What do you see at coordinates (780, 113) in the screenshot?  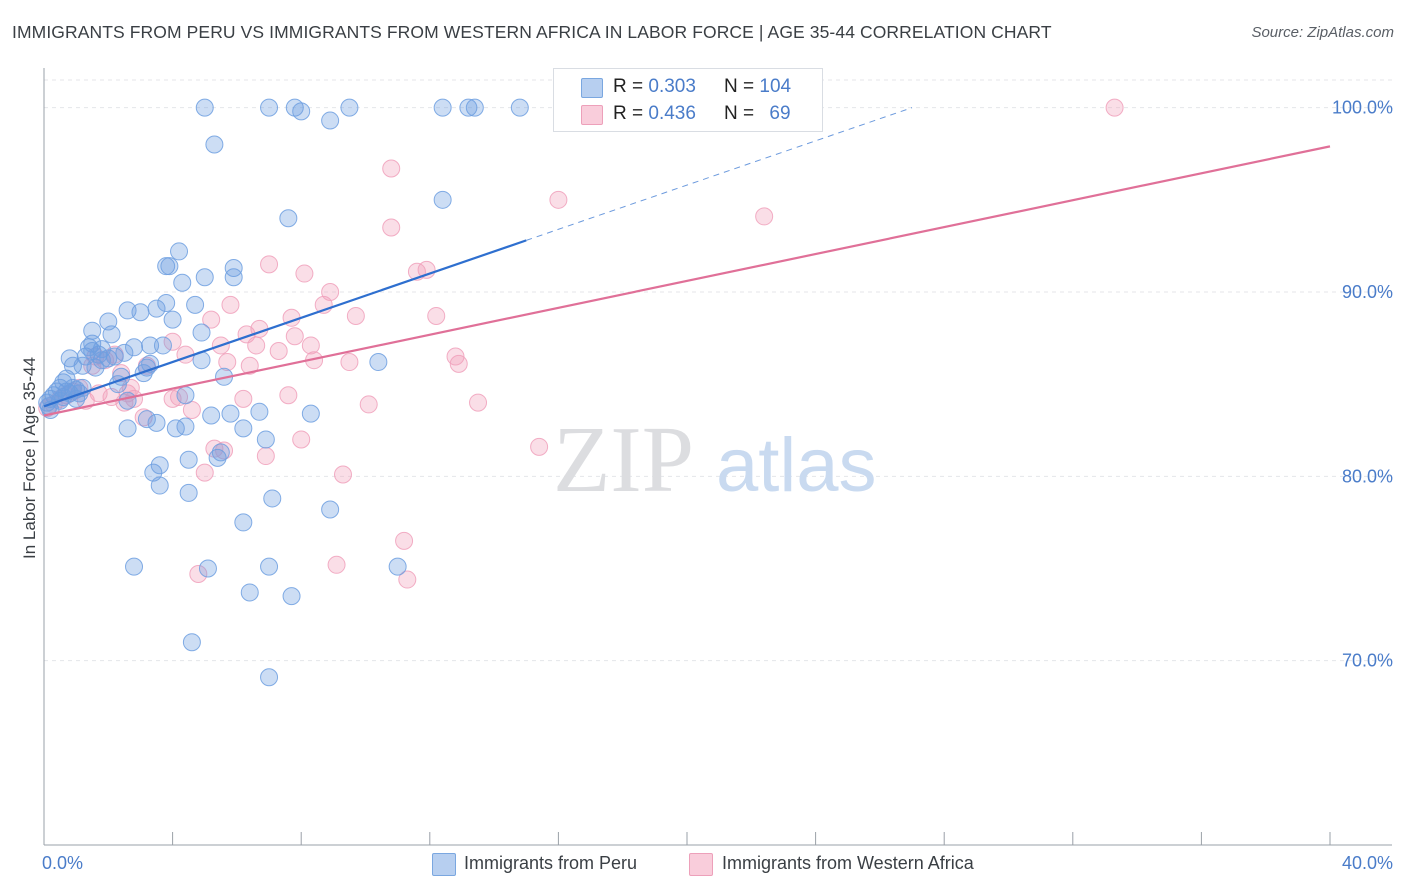 I see `legend-n-value-western-africa: 69` at bounding box center [780, 113].